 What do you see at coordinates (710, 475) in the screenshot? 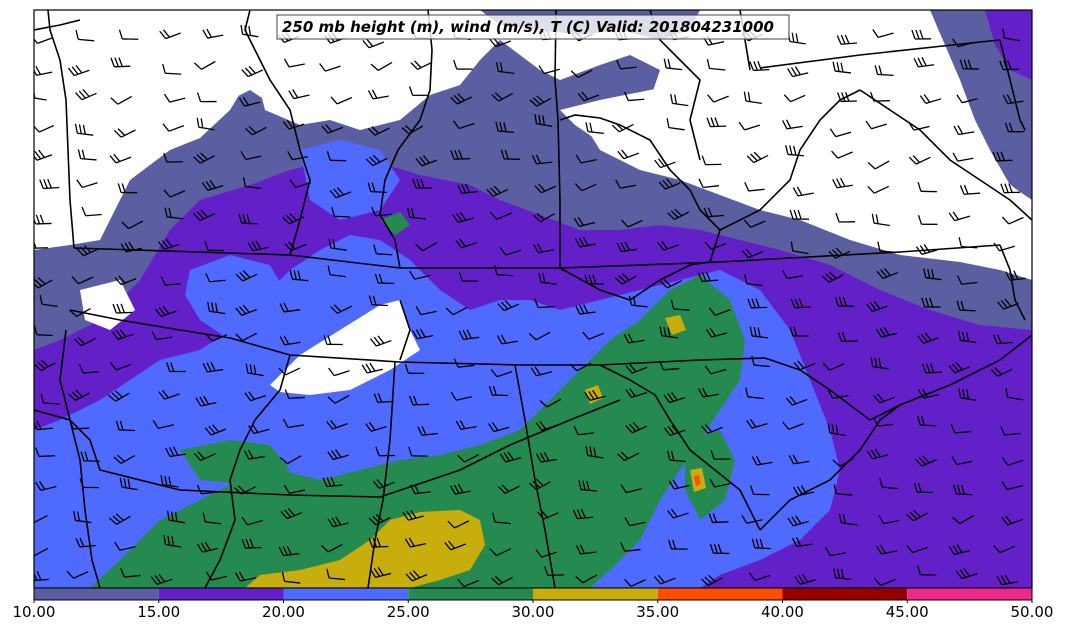
I see `wind-band-25-30-east` at bounding box center [710, 475].